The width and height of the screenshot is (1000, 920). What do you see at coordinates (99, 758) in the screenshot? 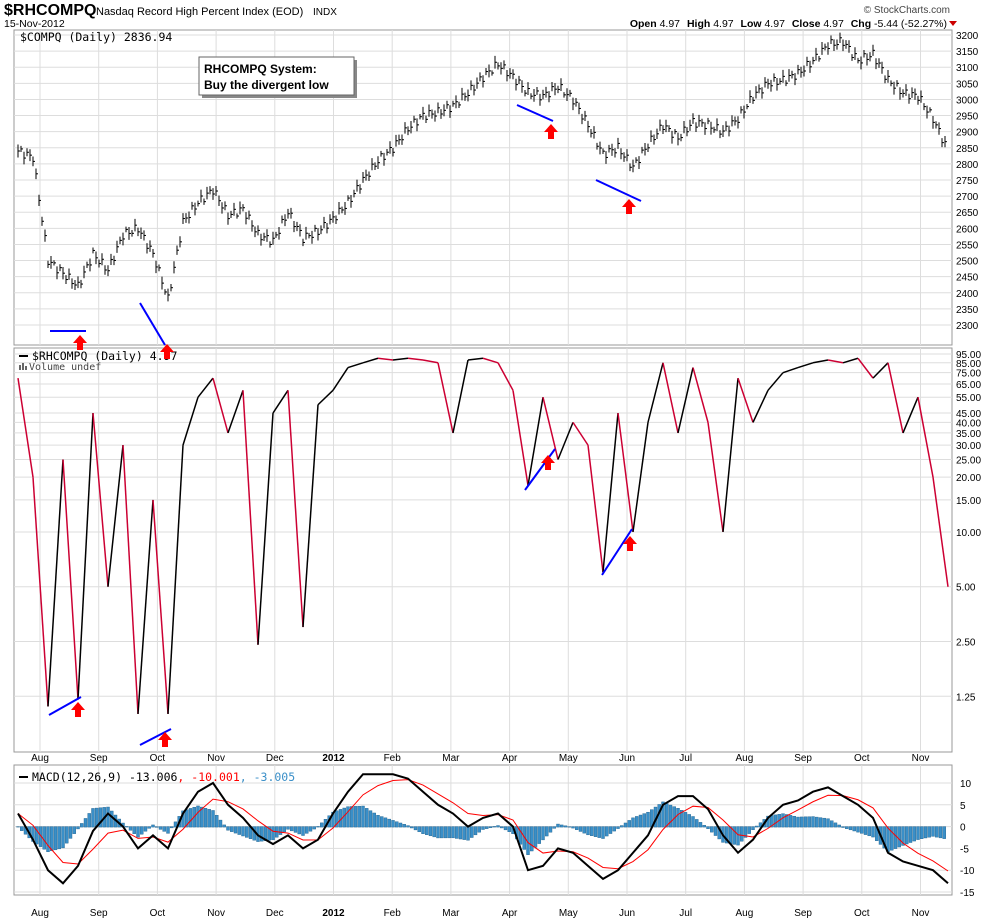
I see `x-axis-label: Sep` at bounding box center [99, 758].